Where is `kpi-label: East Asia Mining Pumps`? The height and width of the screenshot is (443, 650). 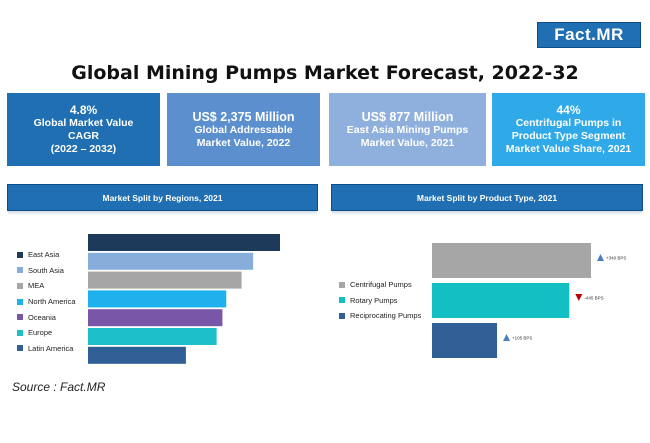
kpi-label: East Asia Mining Pumps is located at coordinates (407, 129).